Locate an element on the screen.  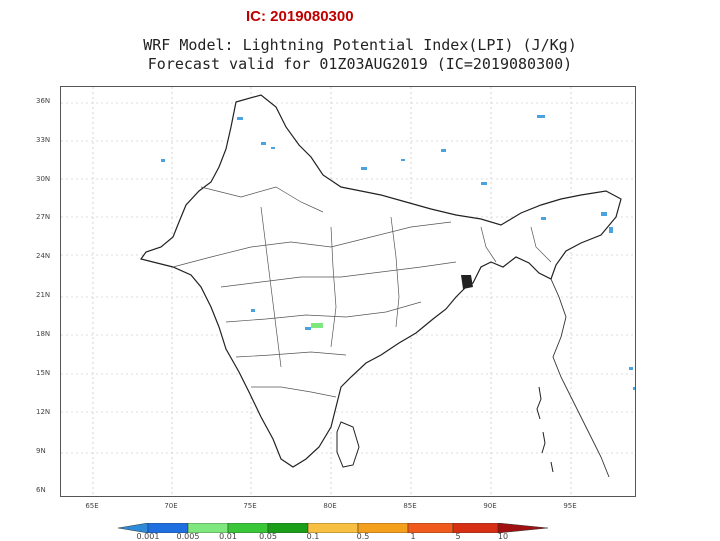
colorbar-right-arrow is located at coordinates (523, 528).